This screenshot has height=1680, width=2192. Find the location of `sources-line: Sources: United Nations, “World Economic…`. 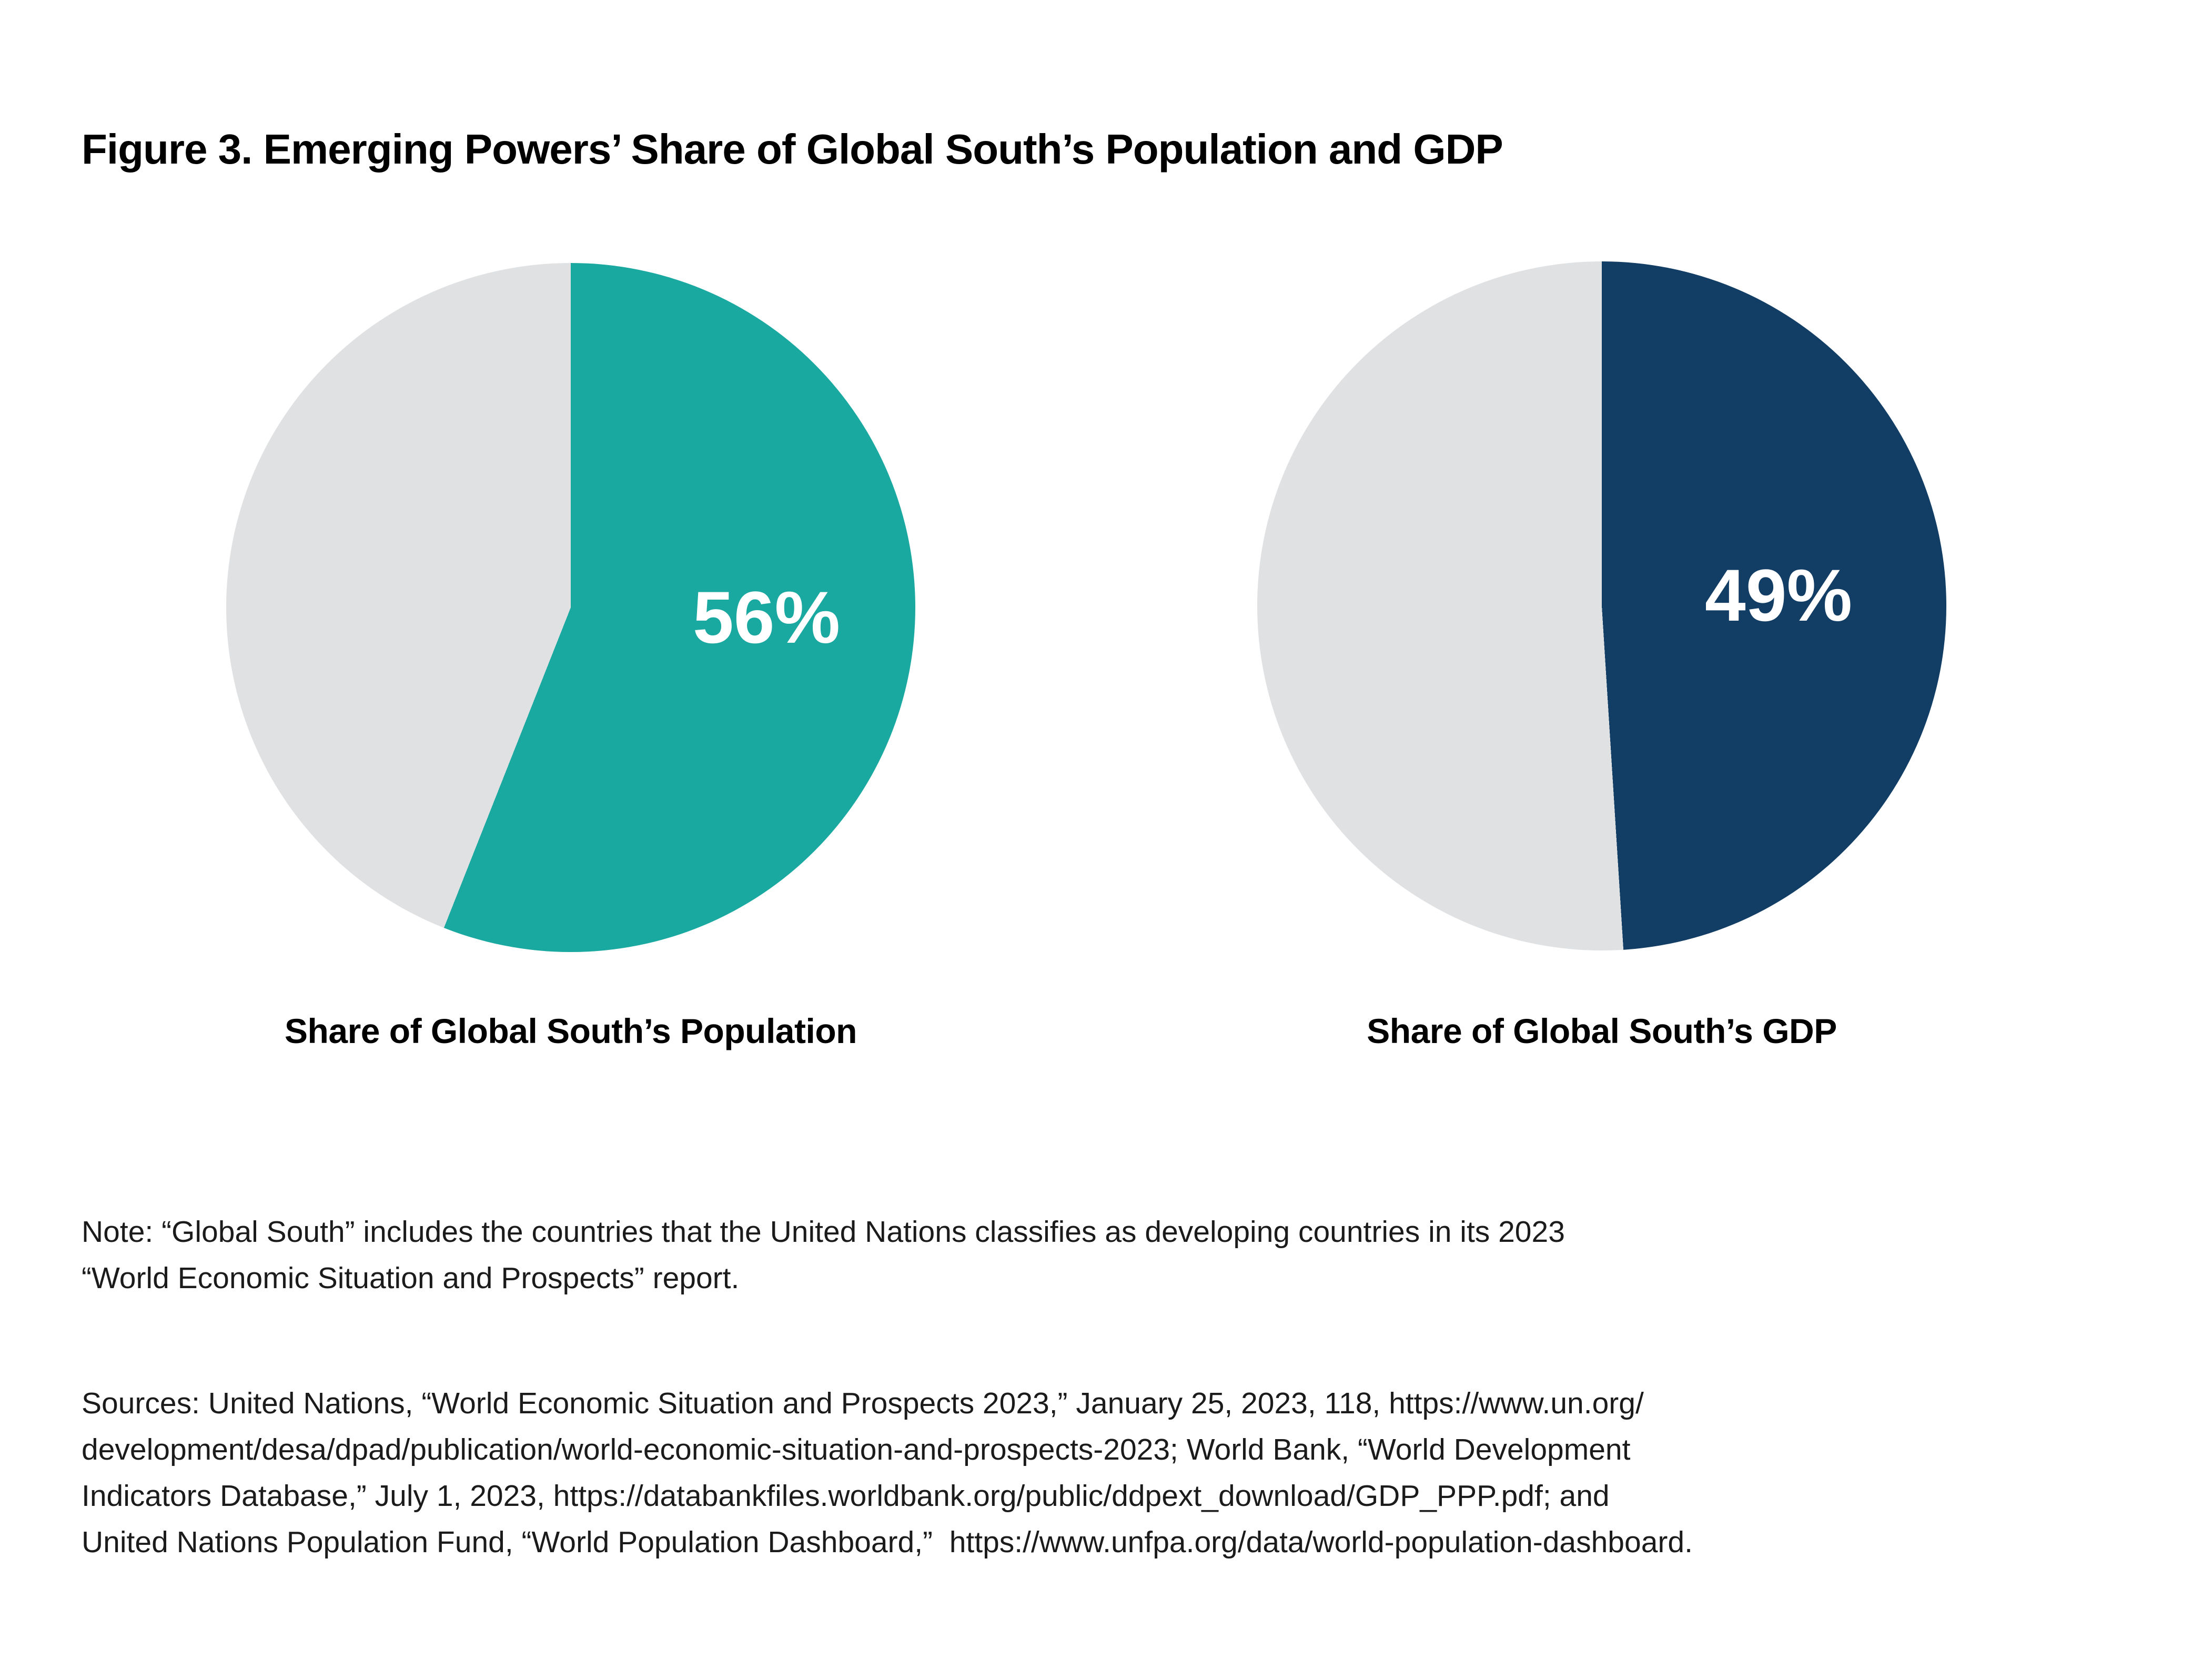

sources-line: Sources: United Nations, “World Economic… is located at coordinates (863, 1403).